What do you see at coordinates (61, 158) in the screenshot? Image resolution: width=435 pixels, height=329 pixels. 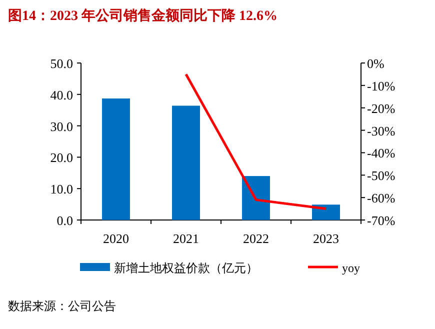 I see `y-tick-label: 20.0` at bounding box center [61, 158].